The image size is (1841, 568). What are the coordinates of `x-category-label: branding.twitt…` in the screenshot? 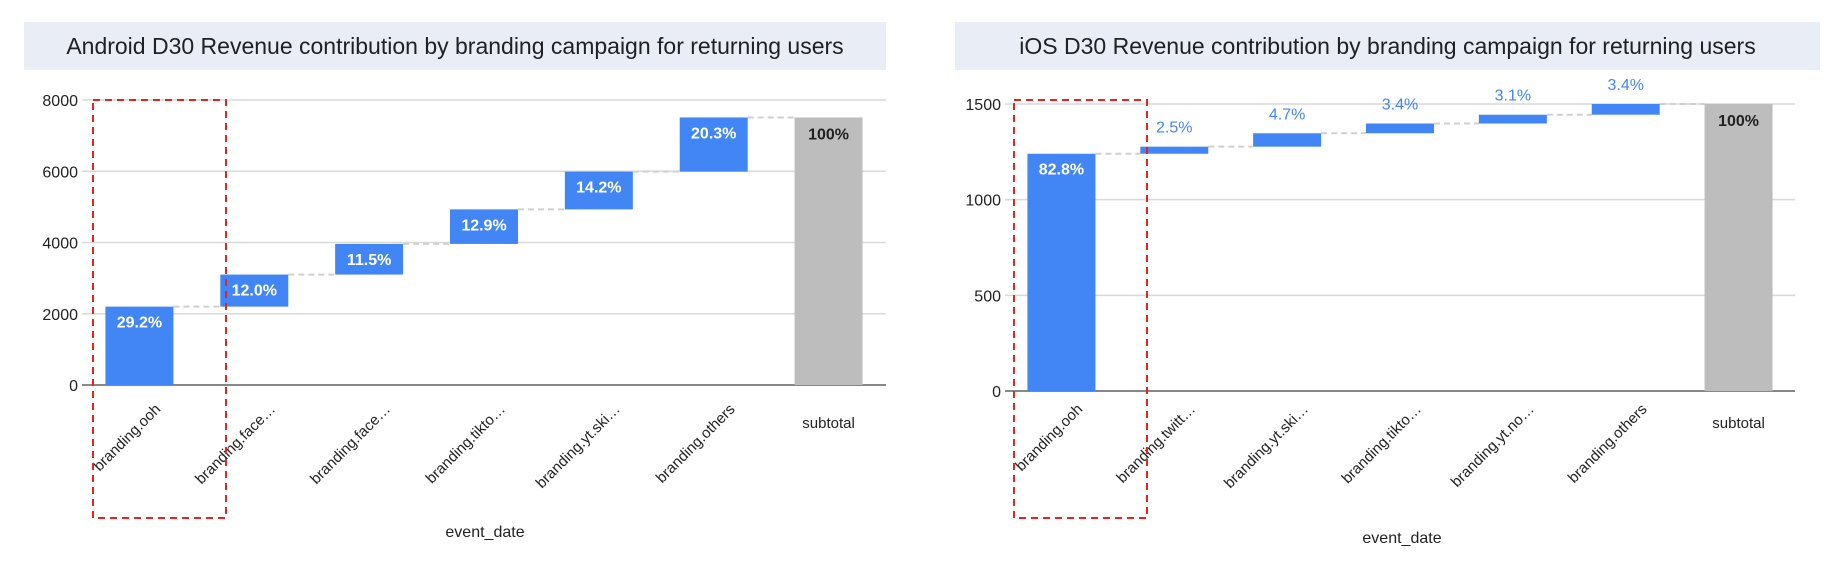 It's located at (1156, 444).